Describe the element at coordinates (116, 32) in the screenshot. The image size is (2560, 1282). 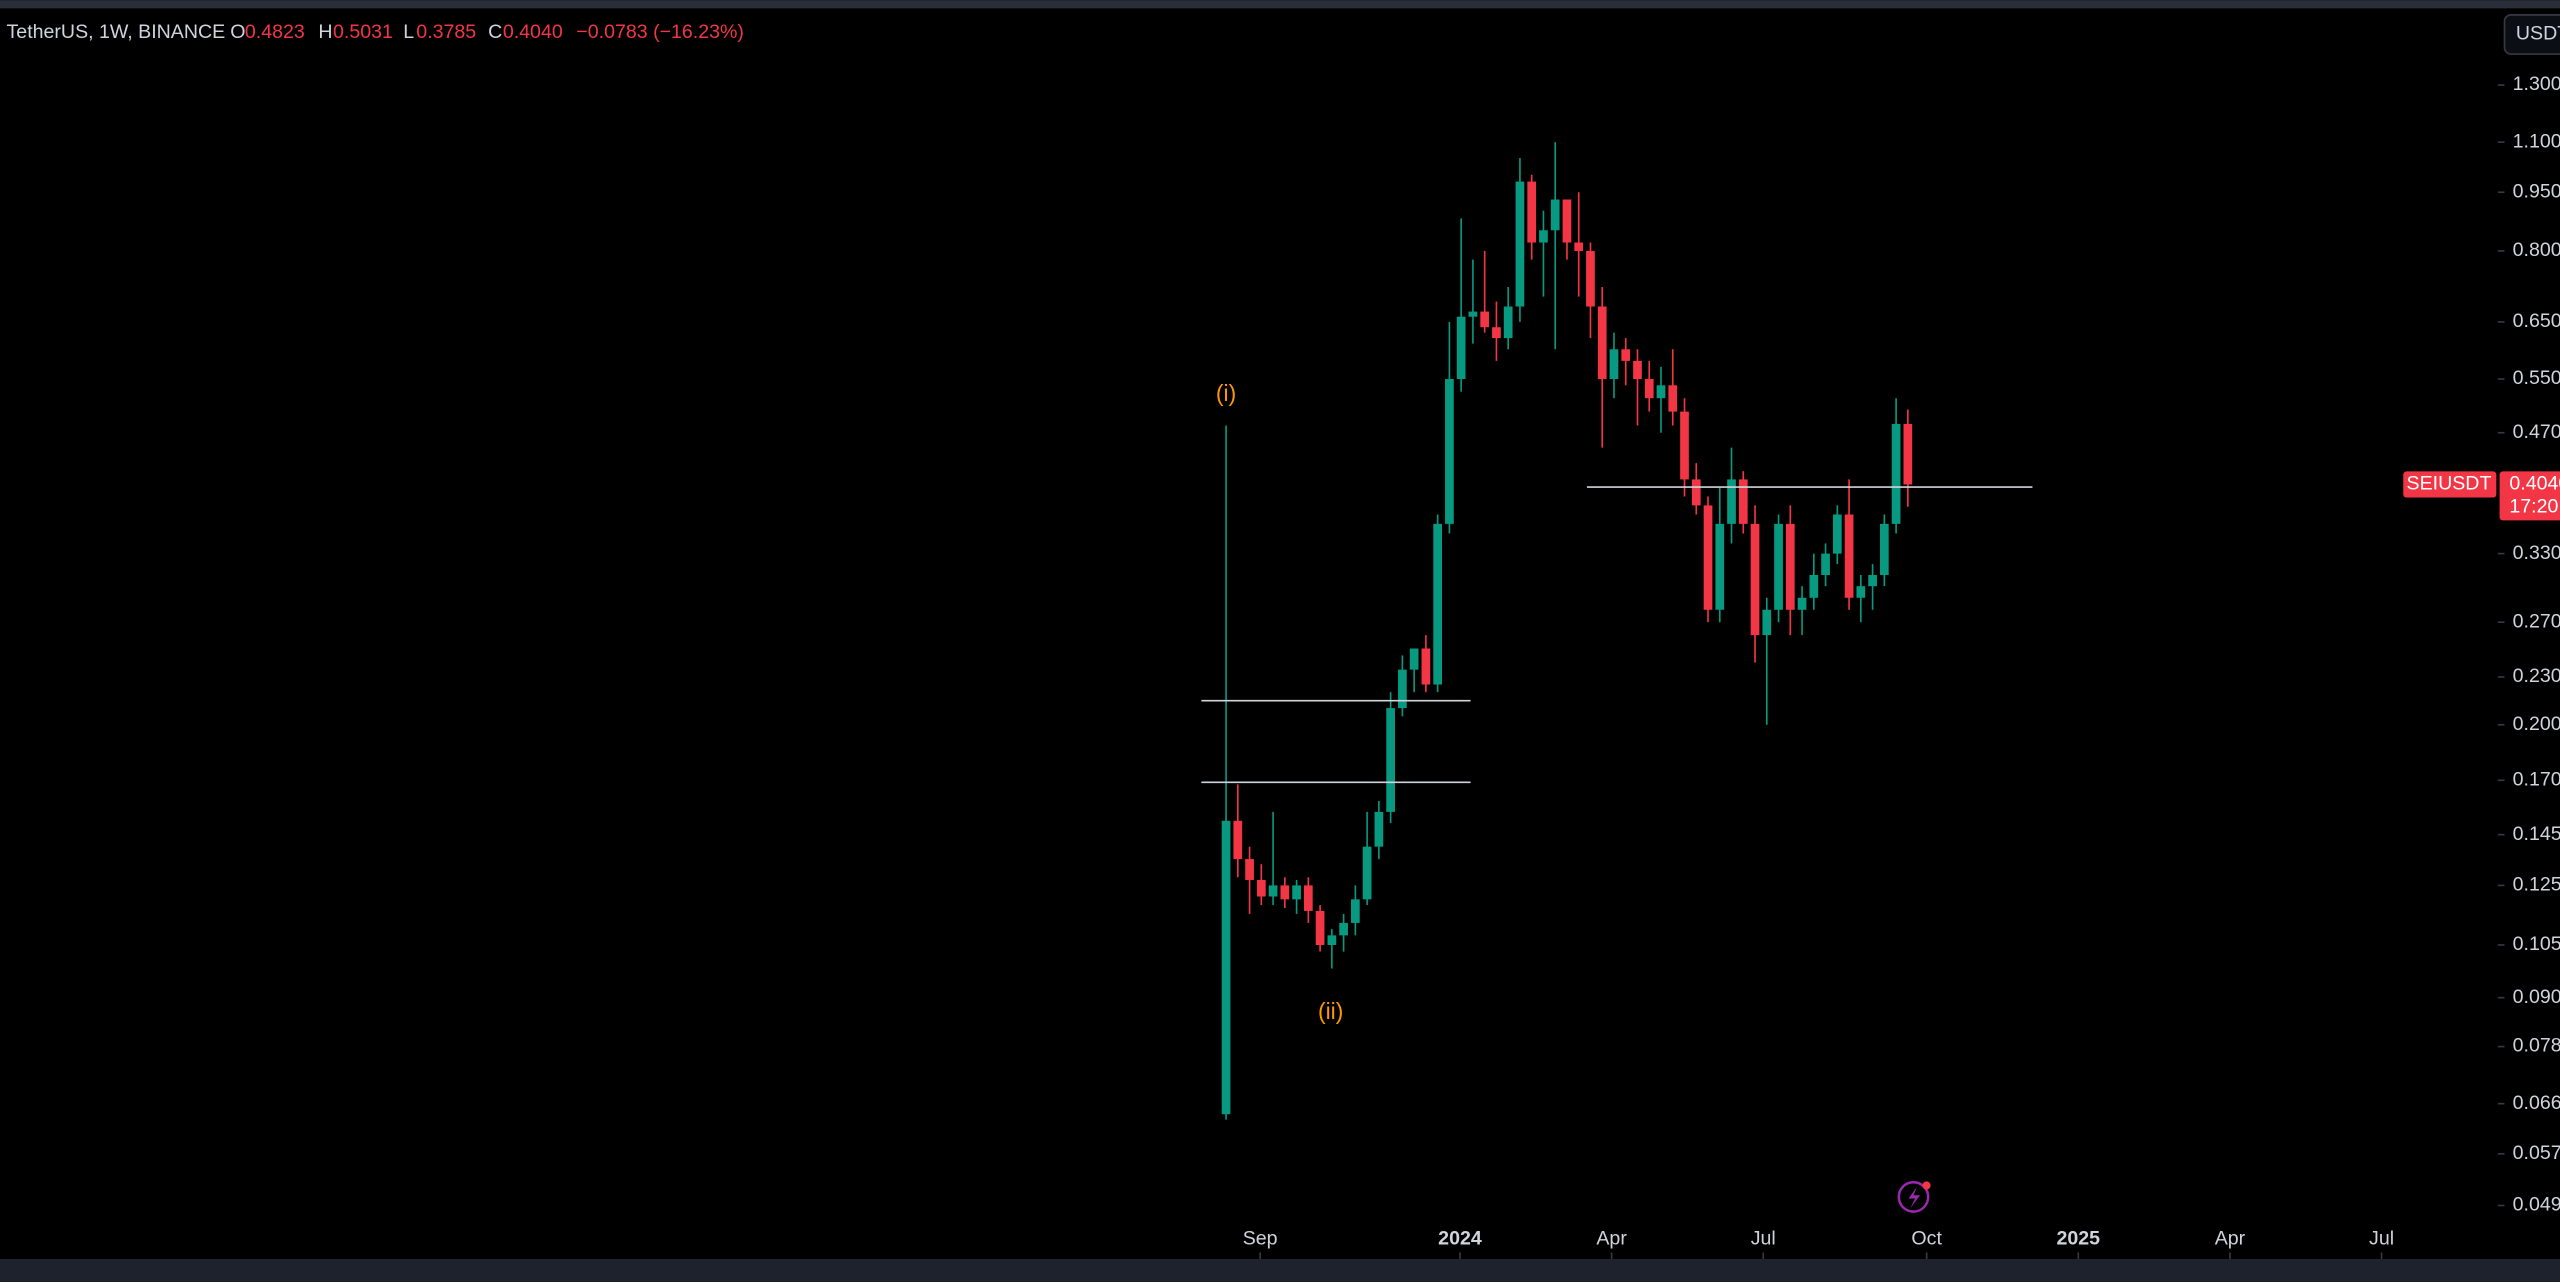
I see `symbol: TetherUS, 1W, BINANCE` at that location.